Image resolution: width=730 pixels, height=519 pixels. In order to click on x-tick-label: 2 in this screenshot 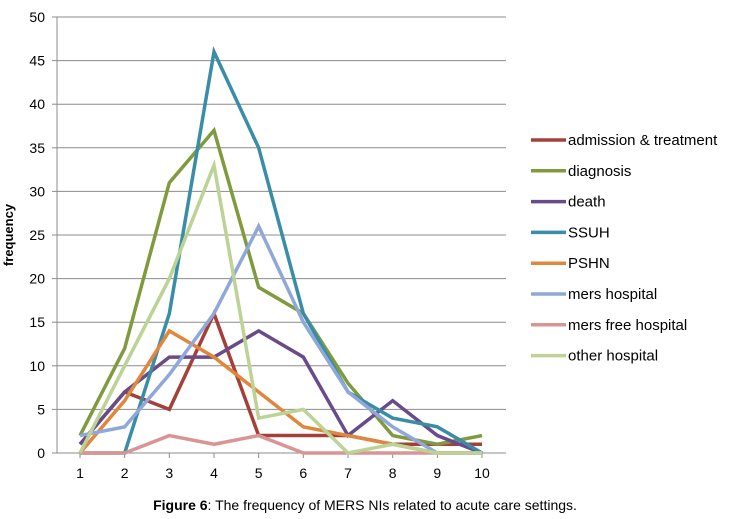, I will do `click(125, 473)`.